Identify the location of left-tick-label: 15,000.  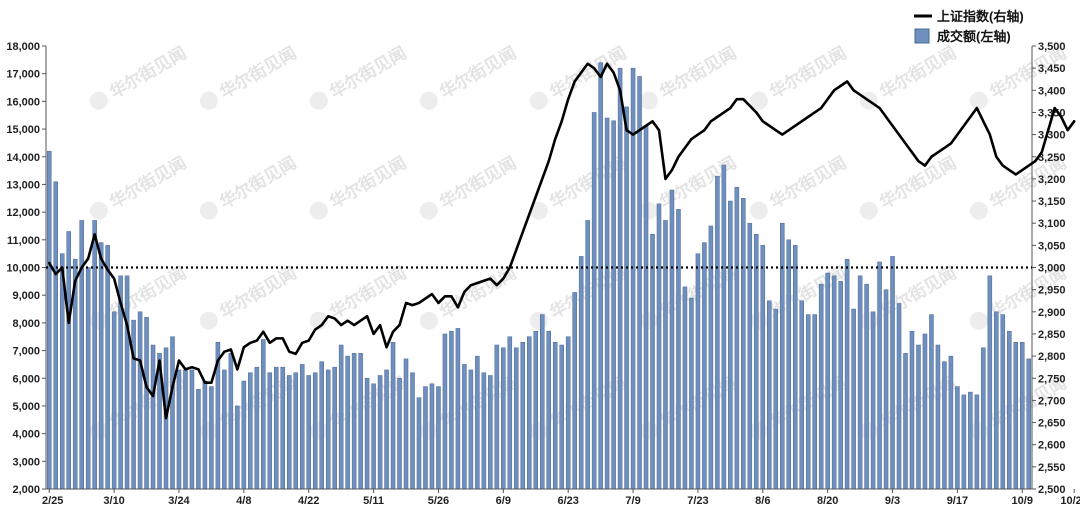
(23, 130).